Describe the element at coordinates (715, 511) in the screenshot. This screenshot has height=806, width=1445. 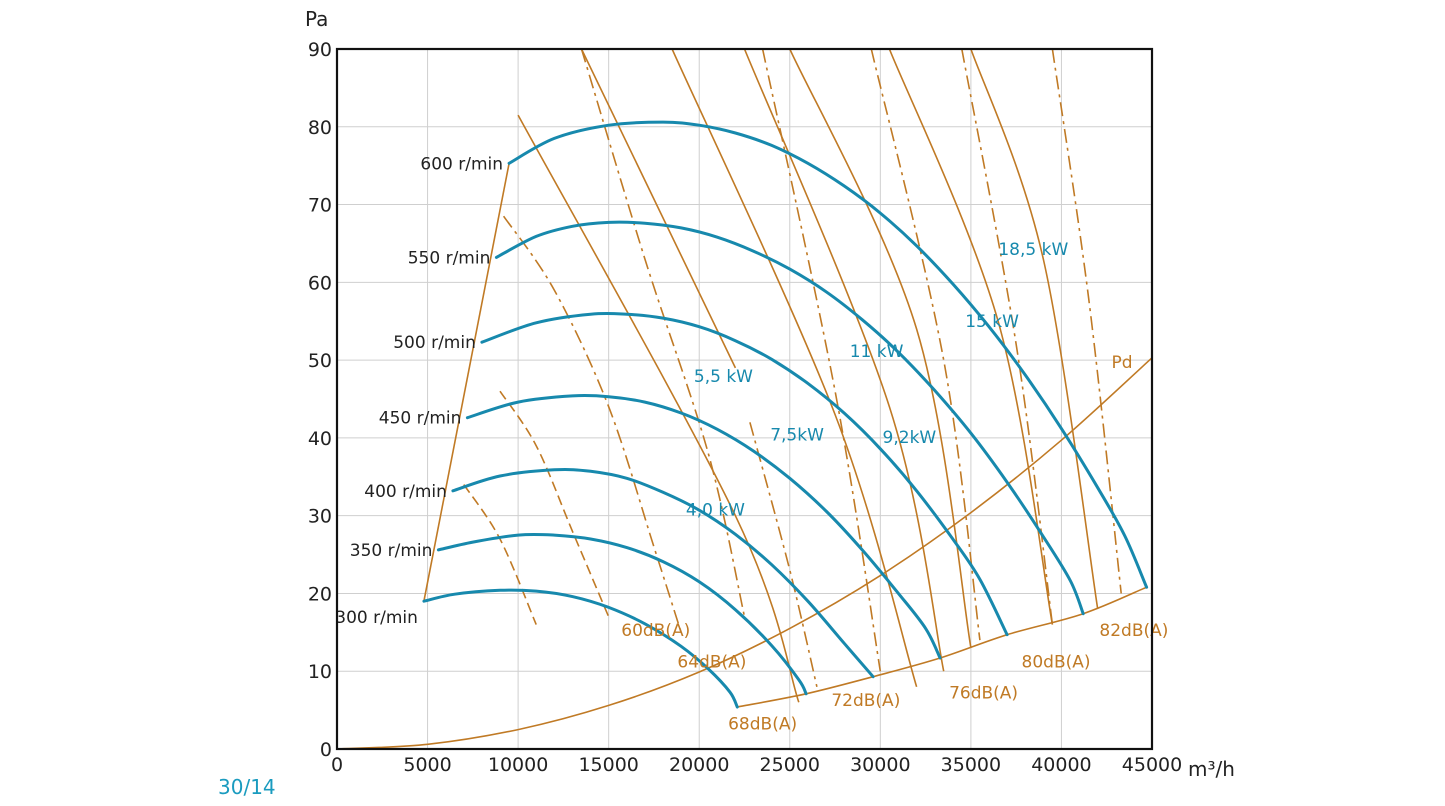
I see `power-line-label: 4,0 kW` at that location.